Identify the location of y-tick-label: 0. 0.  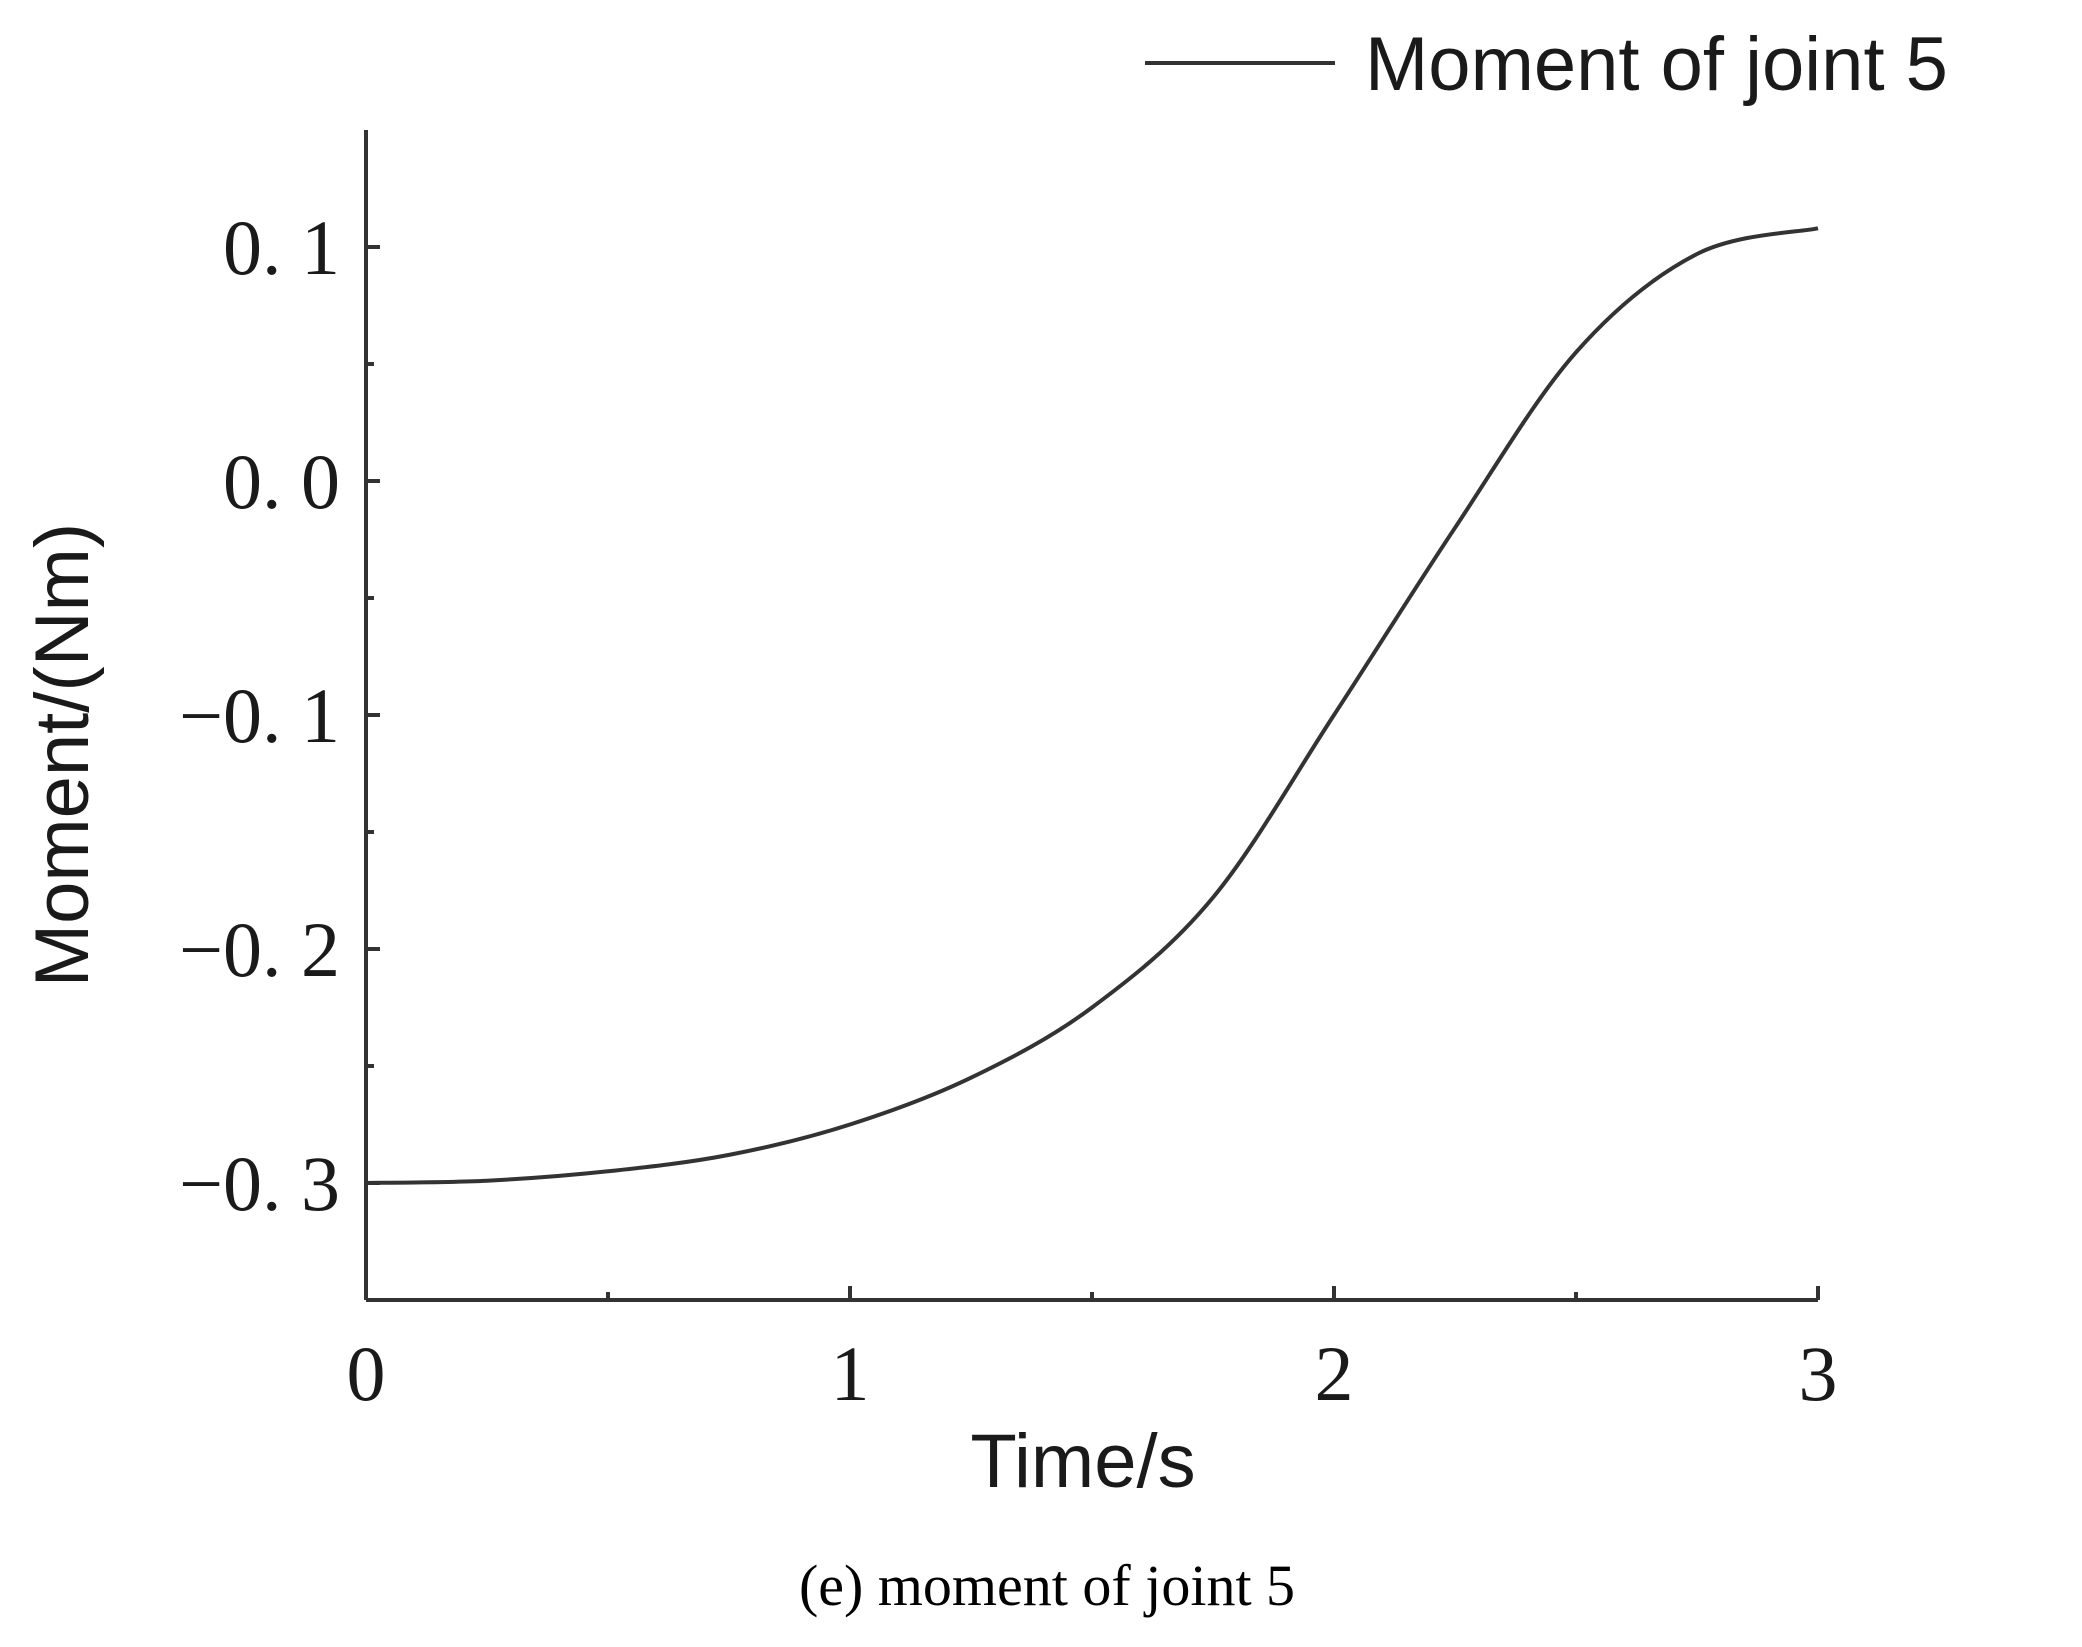
(281, 481).